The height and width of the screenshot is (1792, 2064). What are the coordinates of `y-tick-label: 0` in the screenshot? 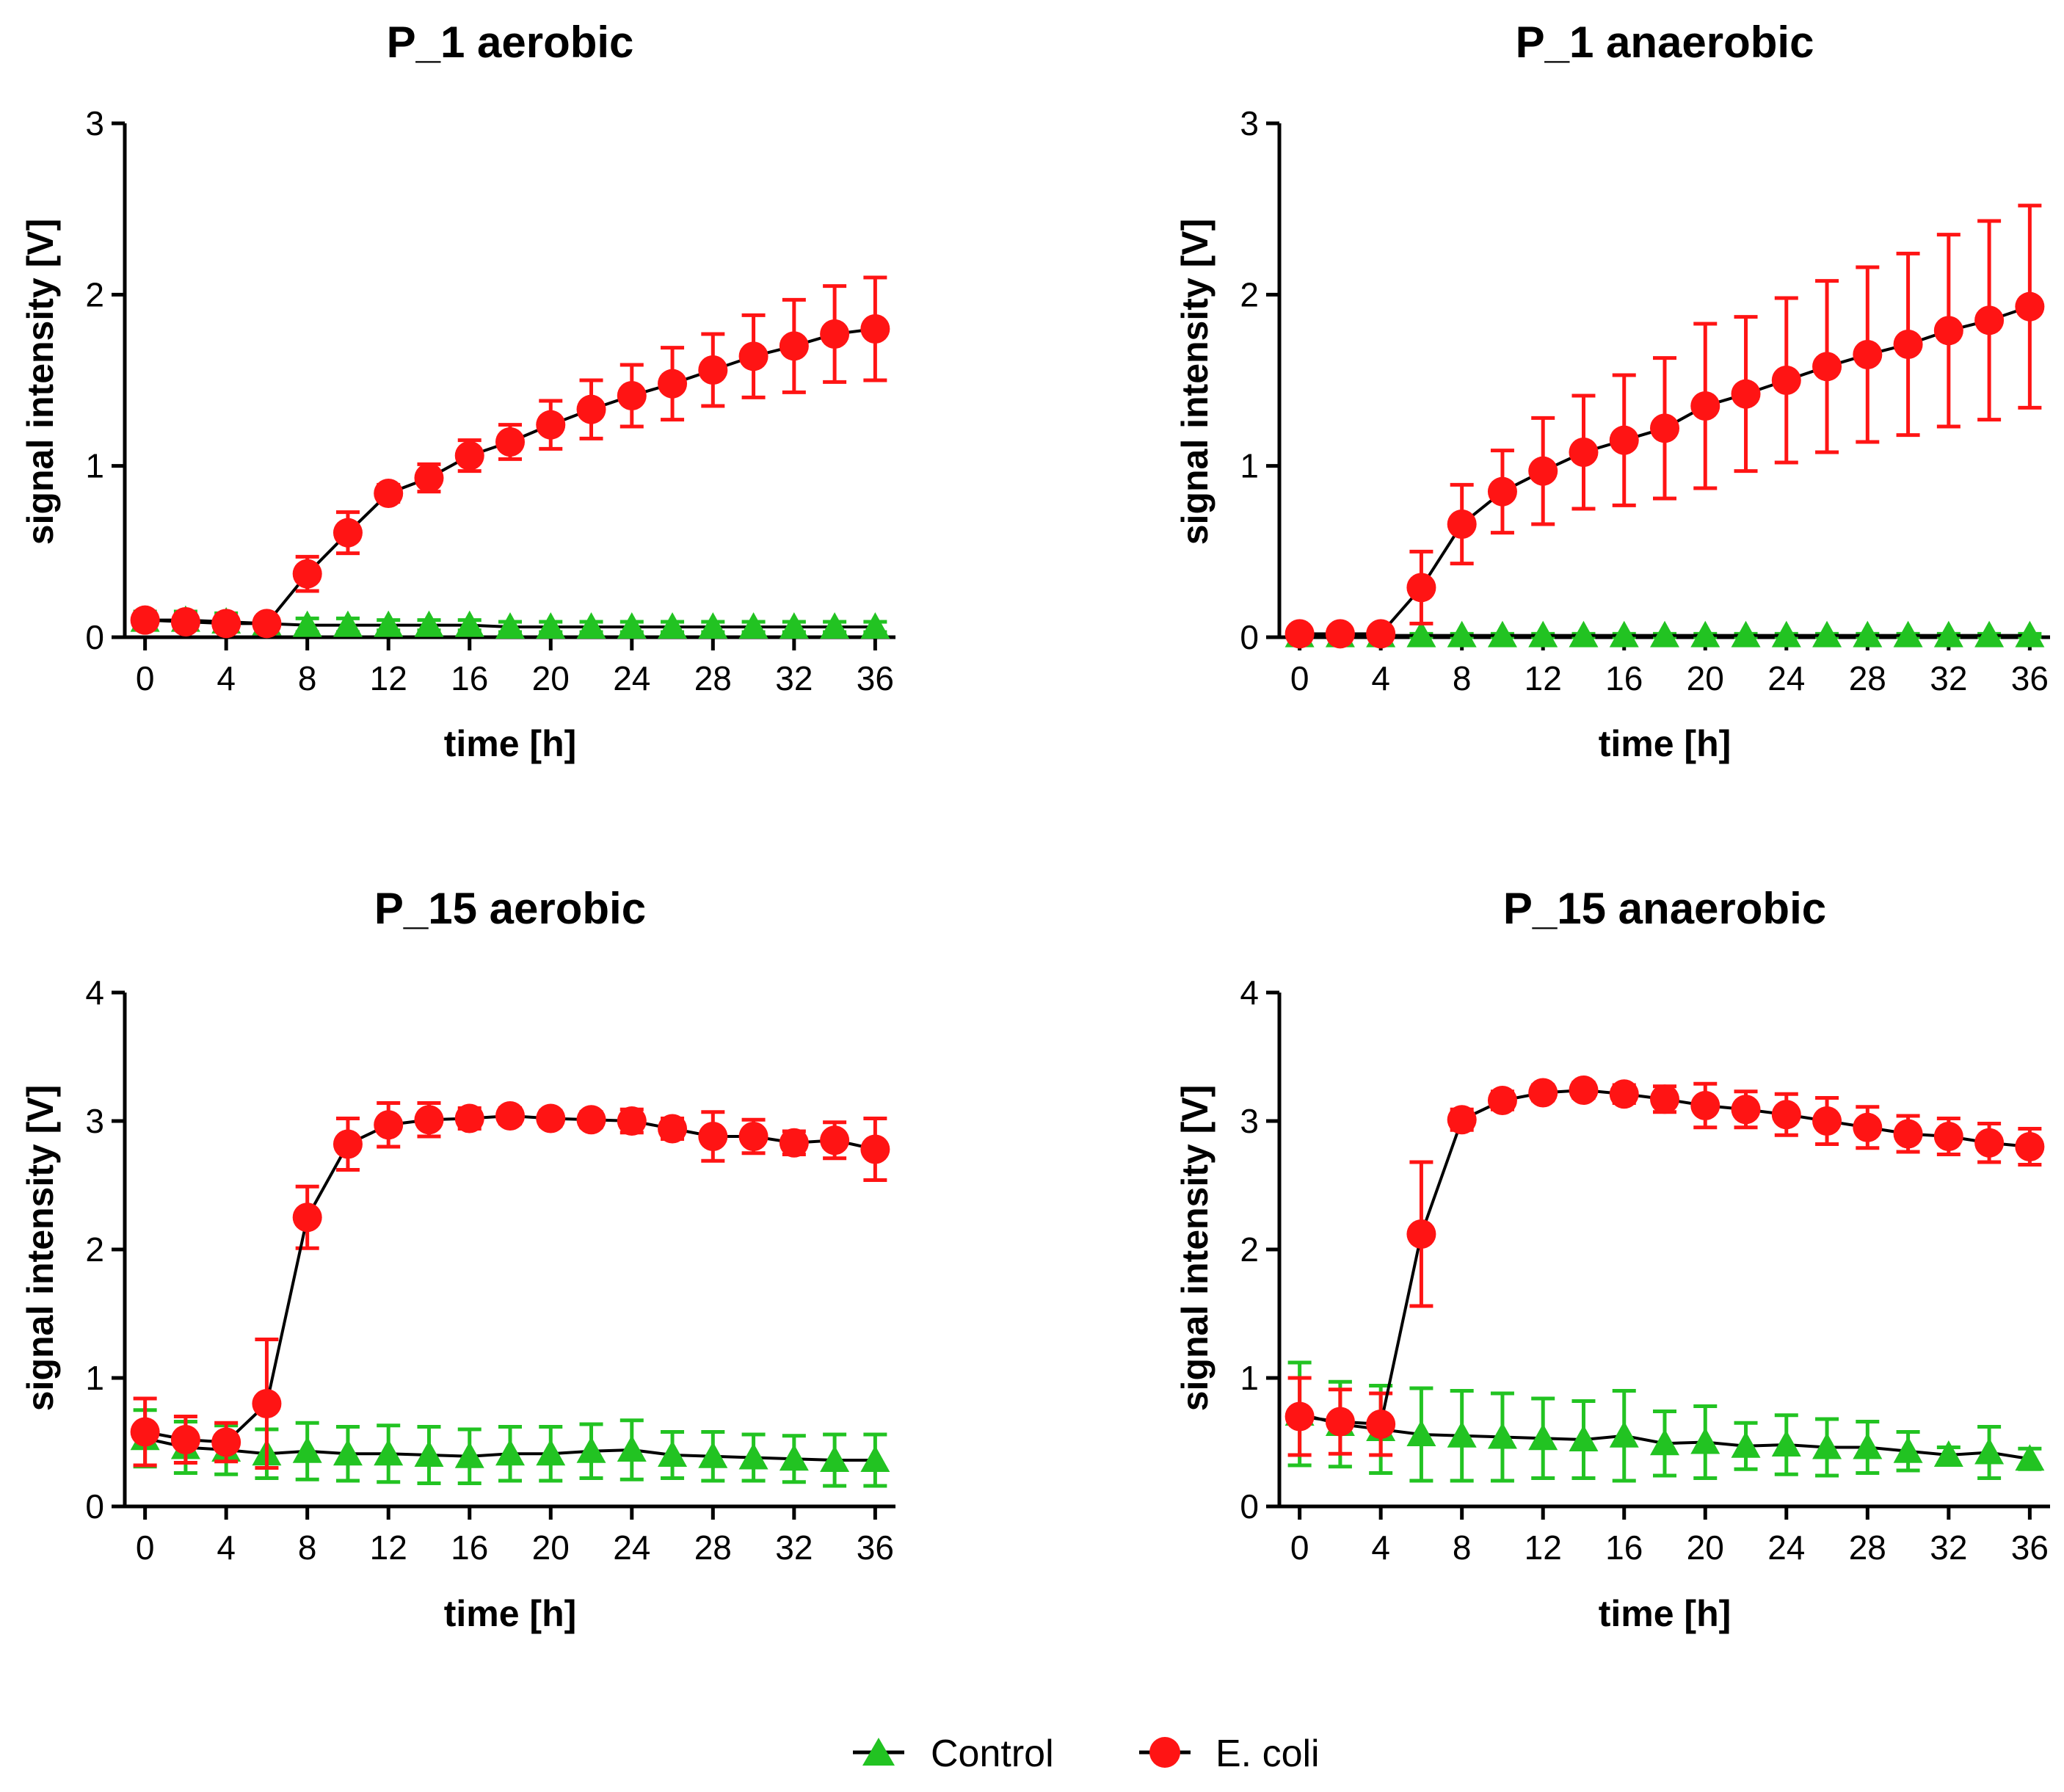 It's located at (1249, 1506).